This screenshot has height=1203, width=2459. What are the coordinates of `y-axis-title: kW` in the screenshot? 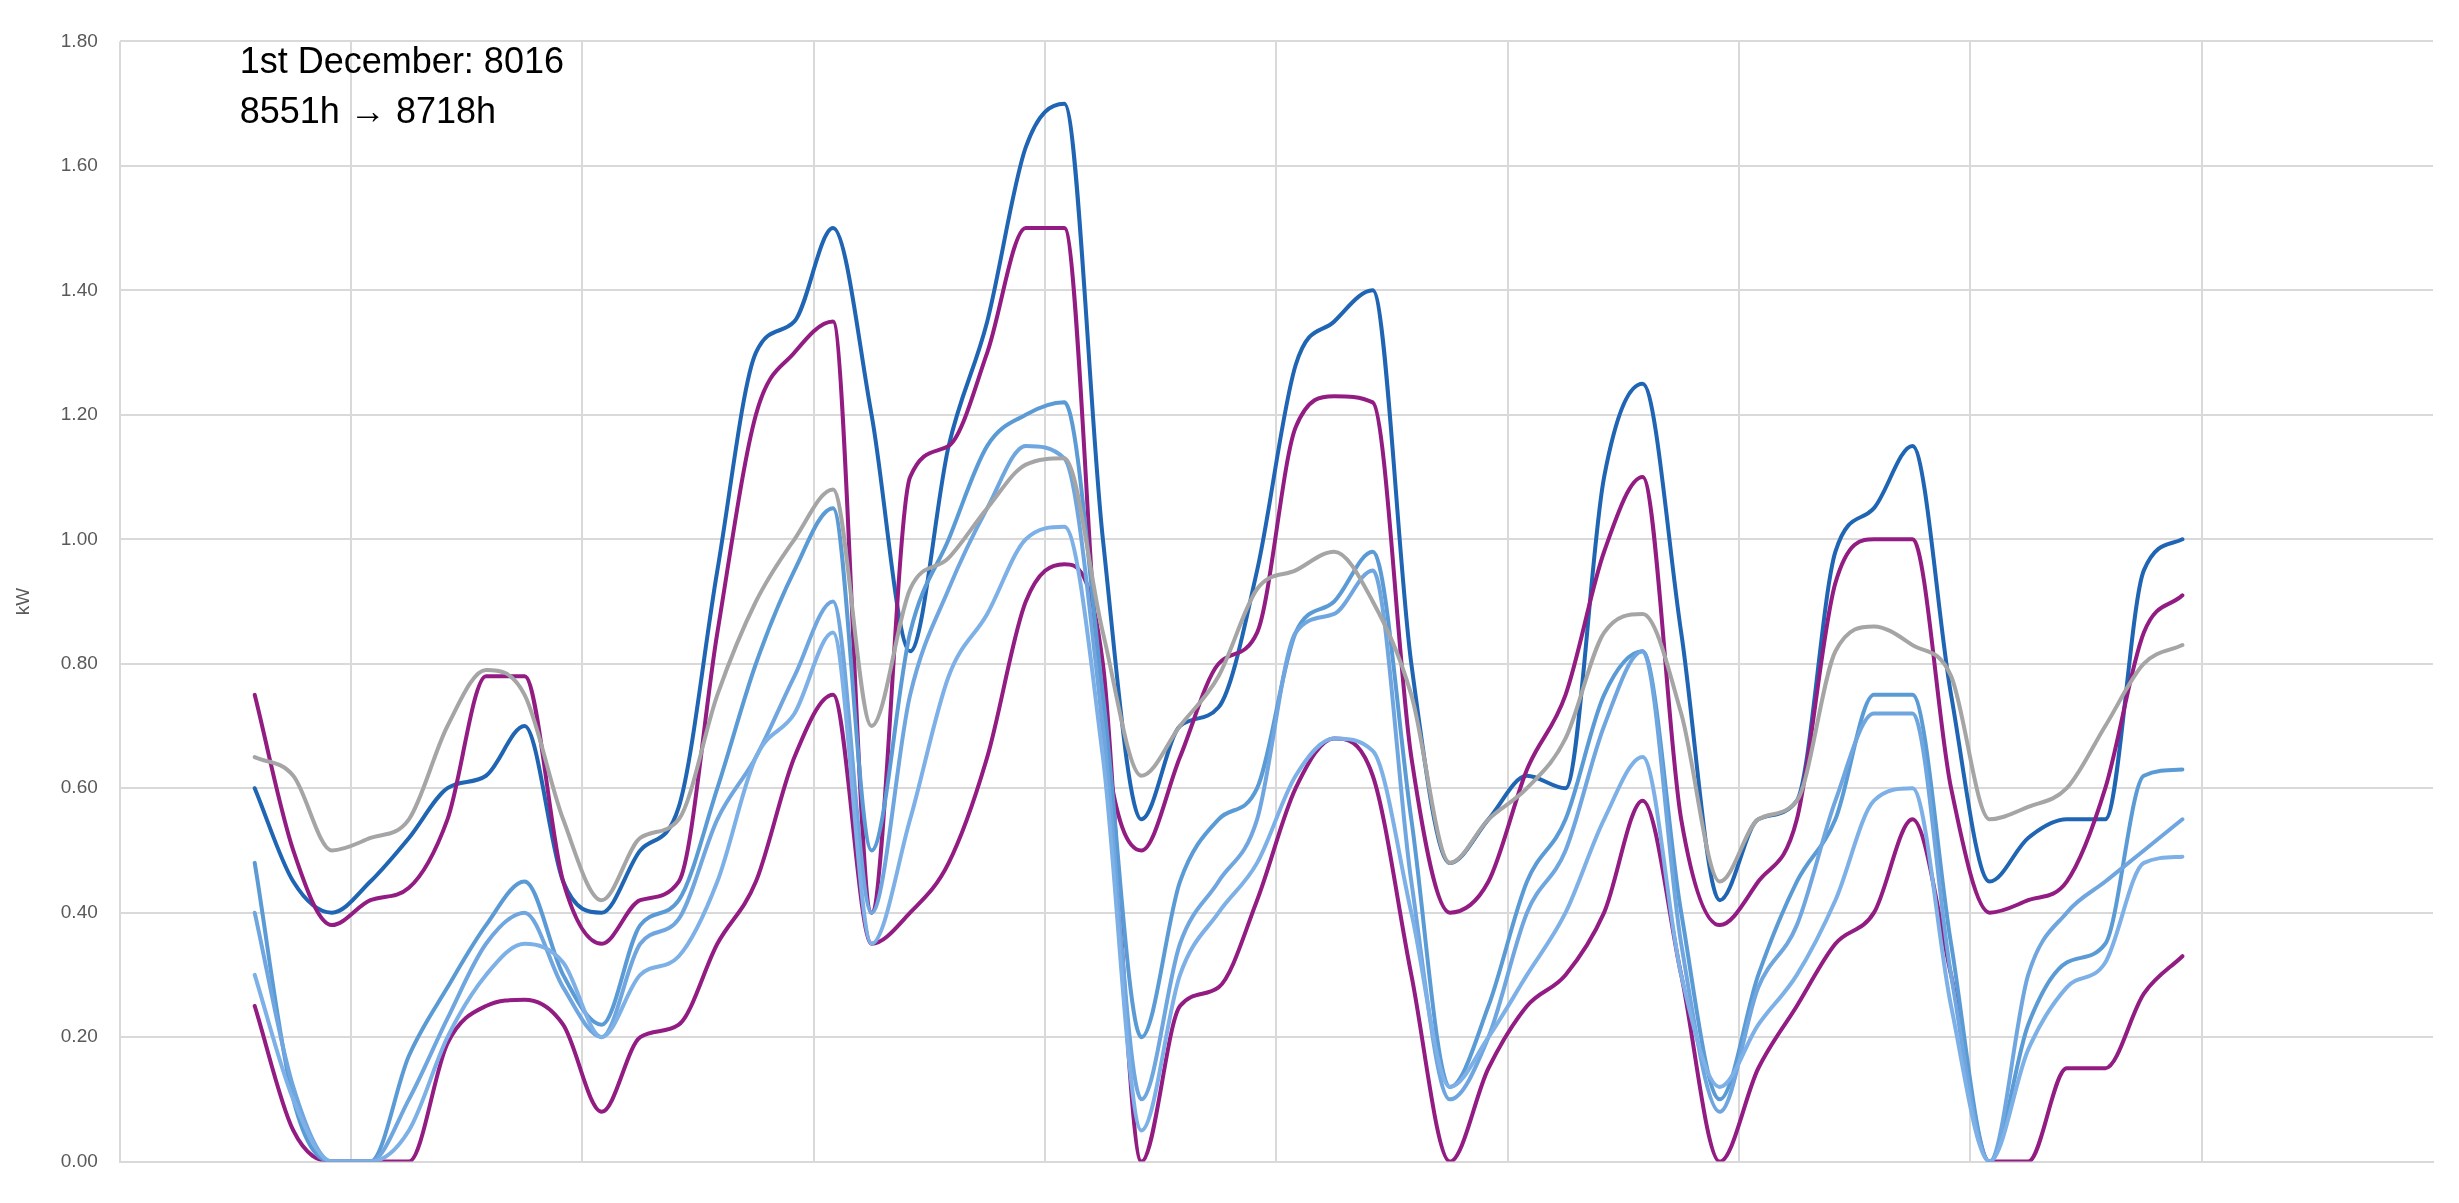 It's located at (22, 601).